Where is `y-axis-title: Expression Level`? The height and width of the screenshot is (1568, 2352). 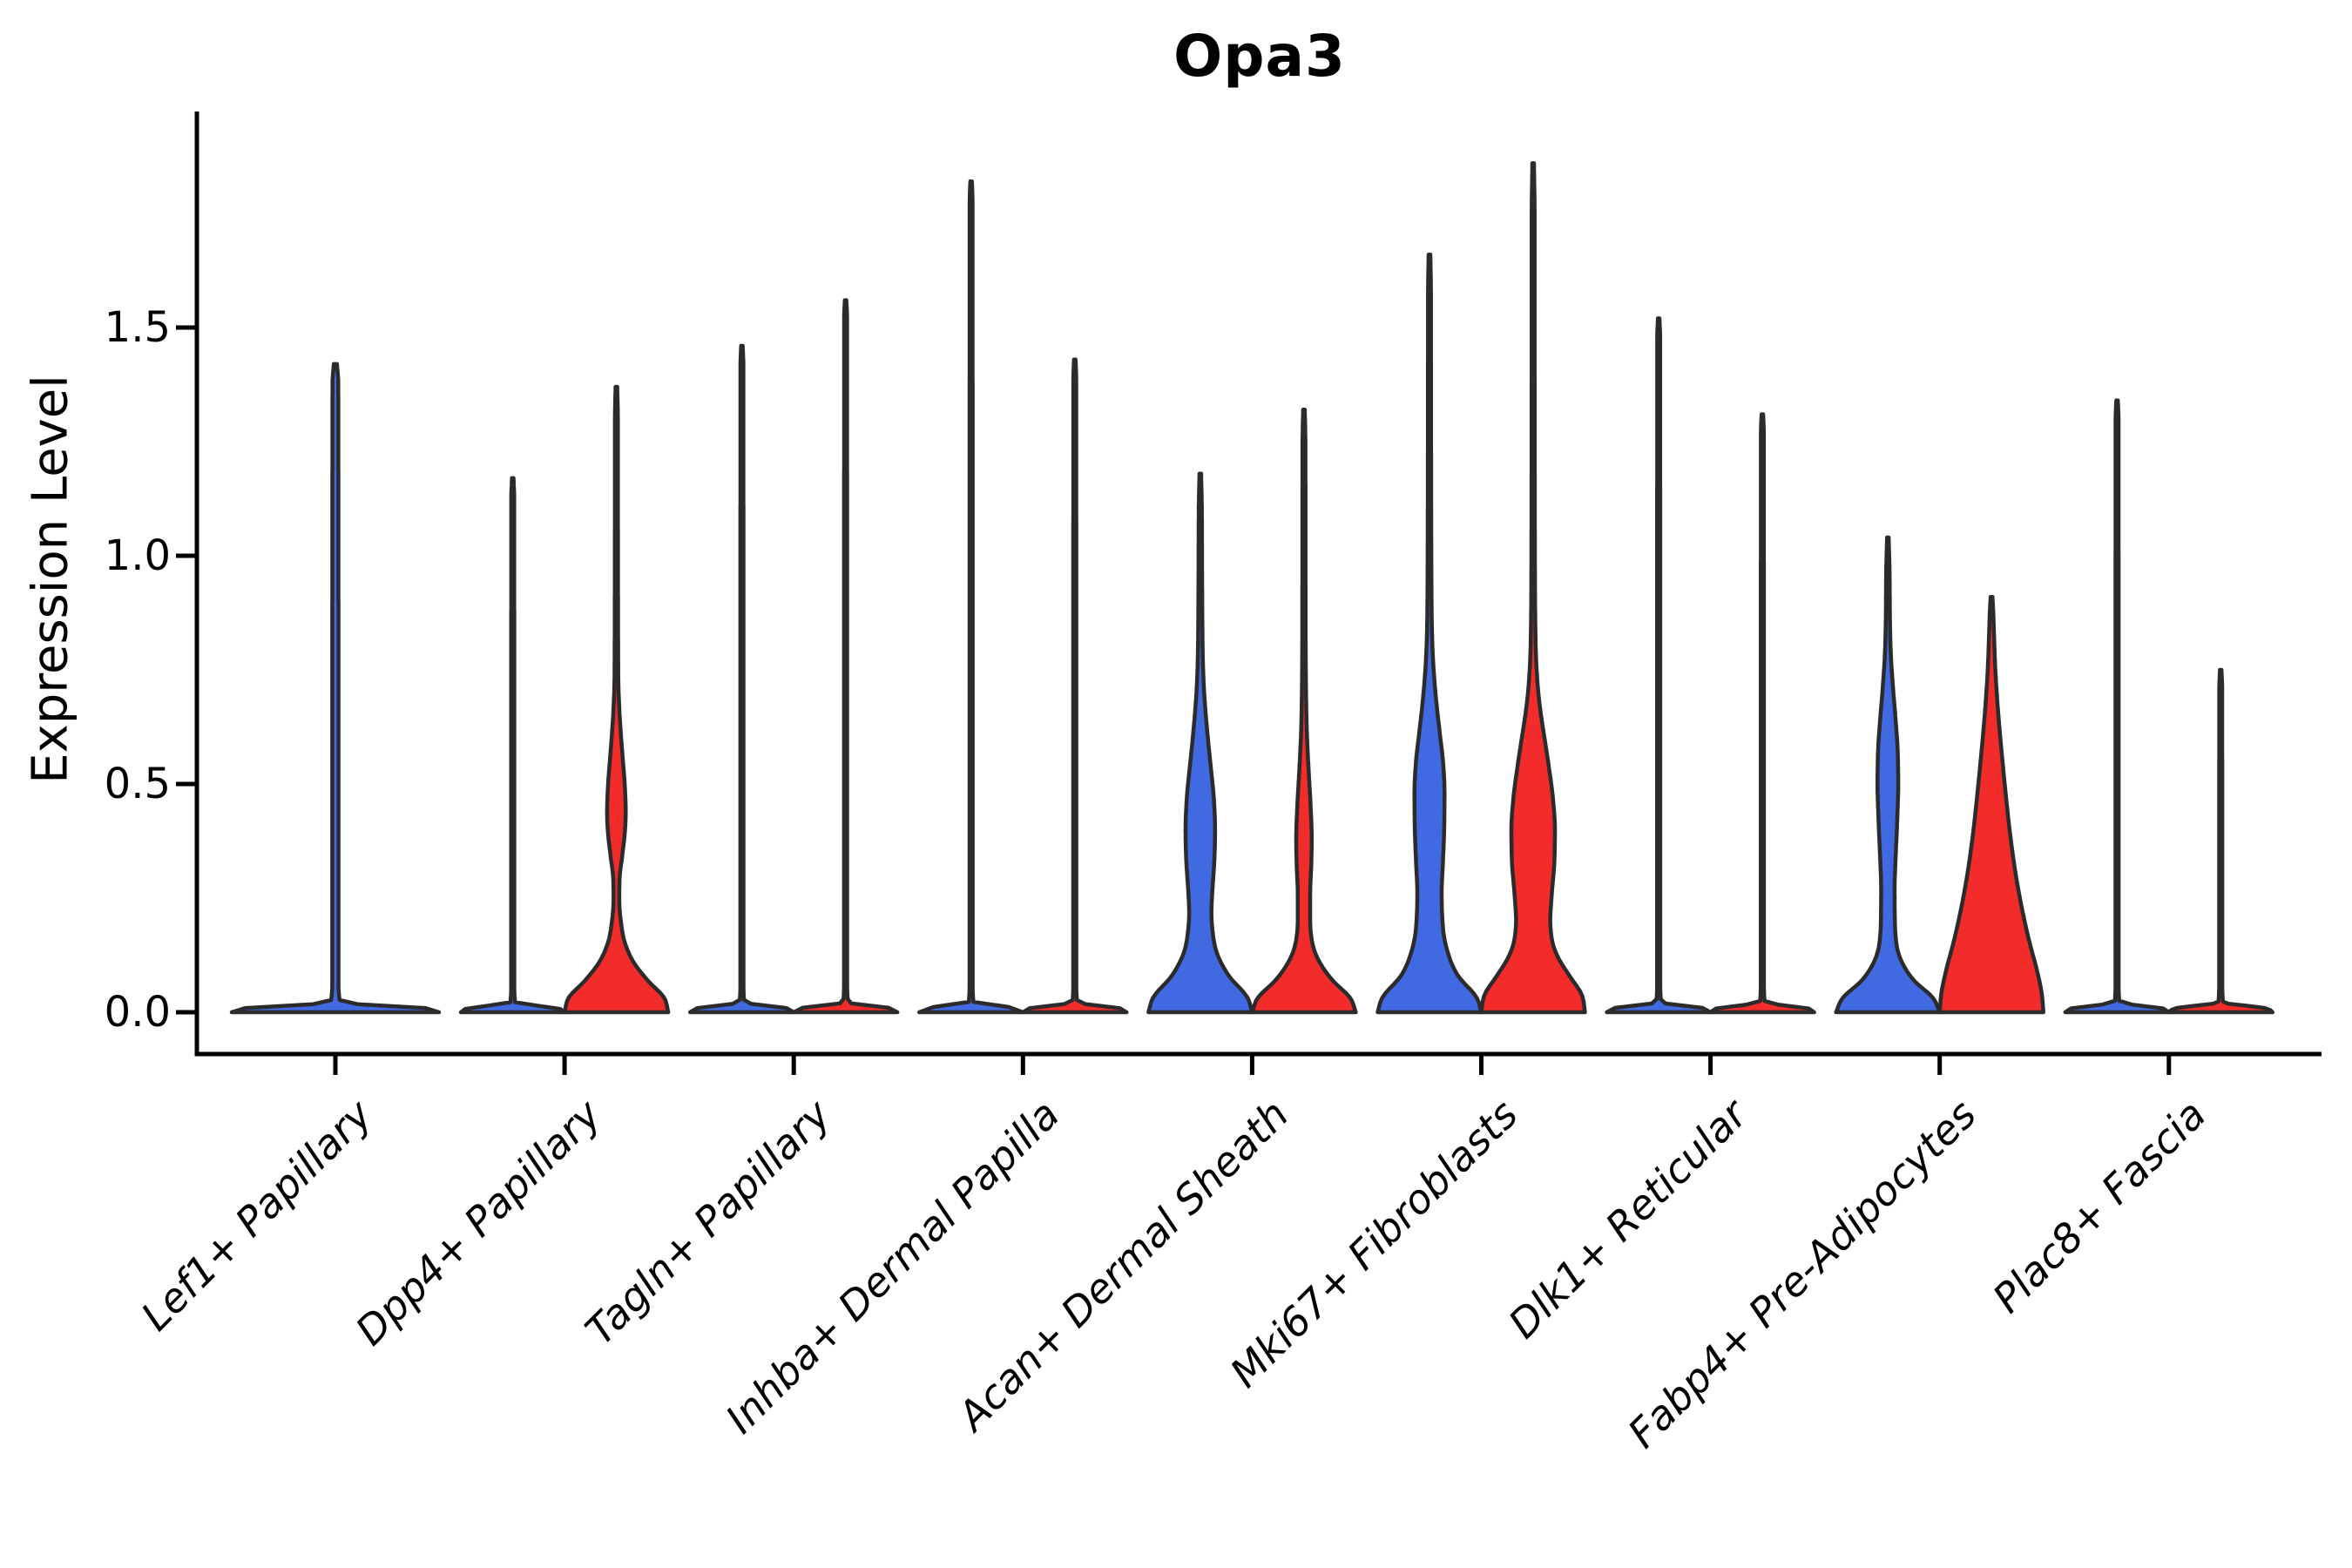 y-axis-title: Expression Level is located at coordinates (50, 579).